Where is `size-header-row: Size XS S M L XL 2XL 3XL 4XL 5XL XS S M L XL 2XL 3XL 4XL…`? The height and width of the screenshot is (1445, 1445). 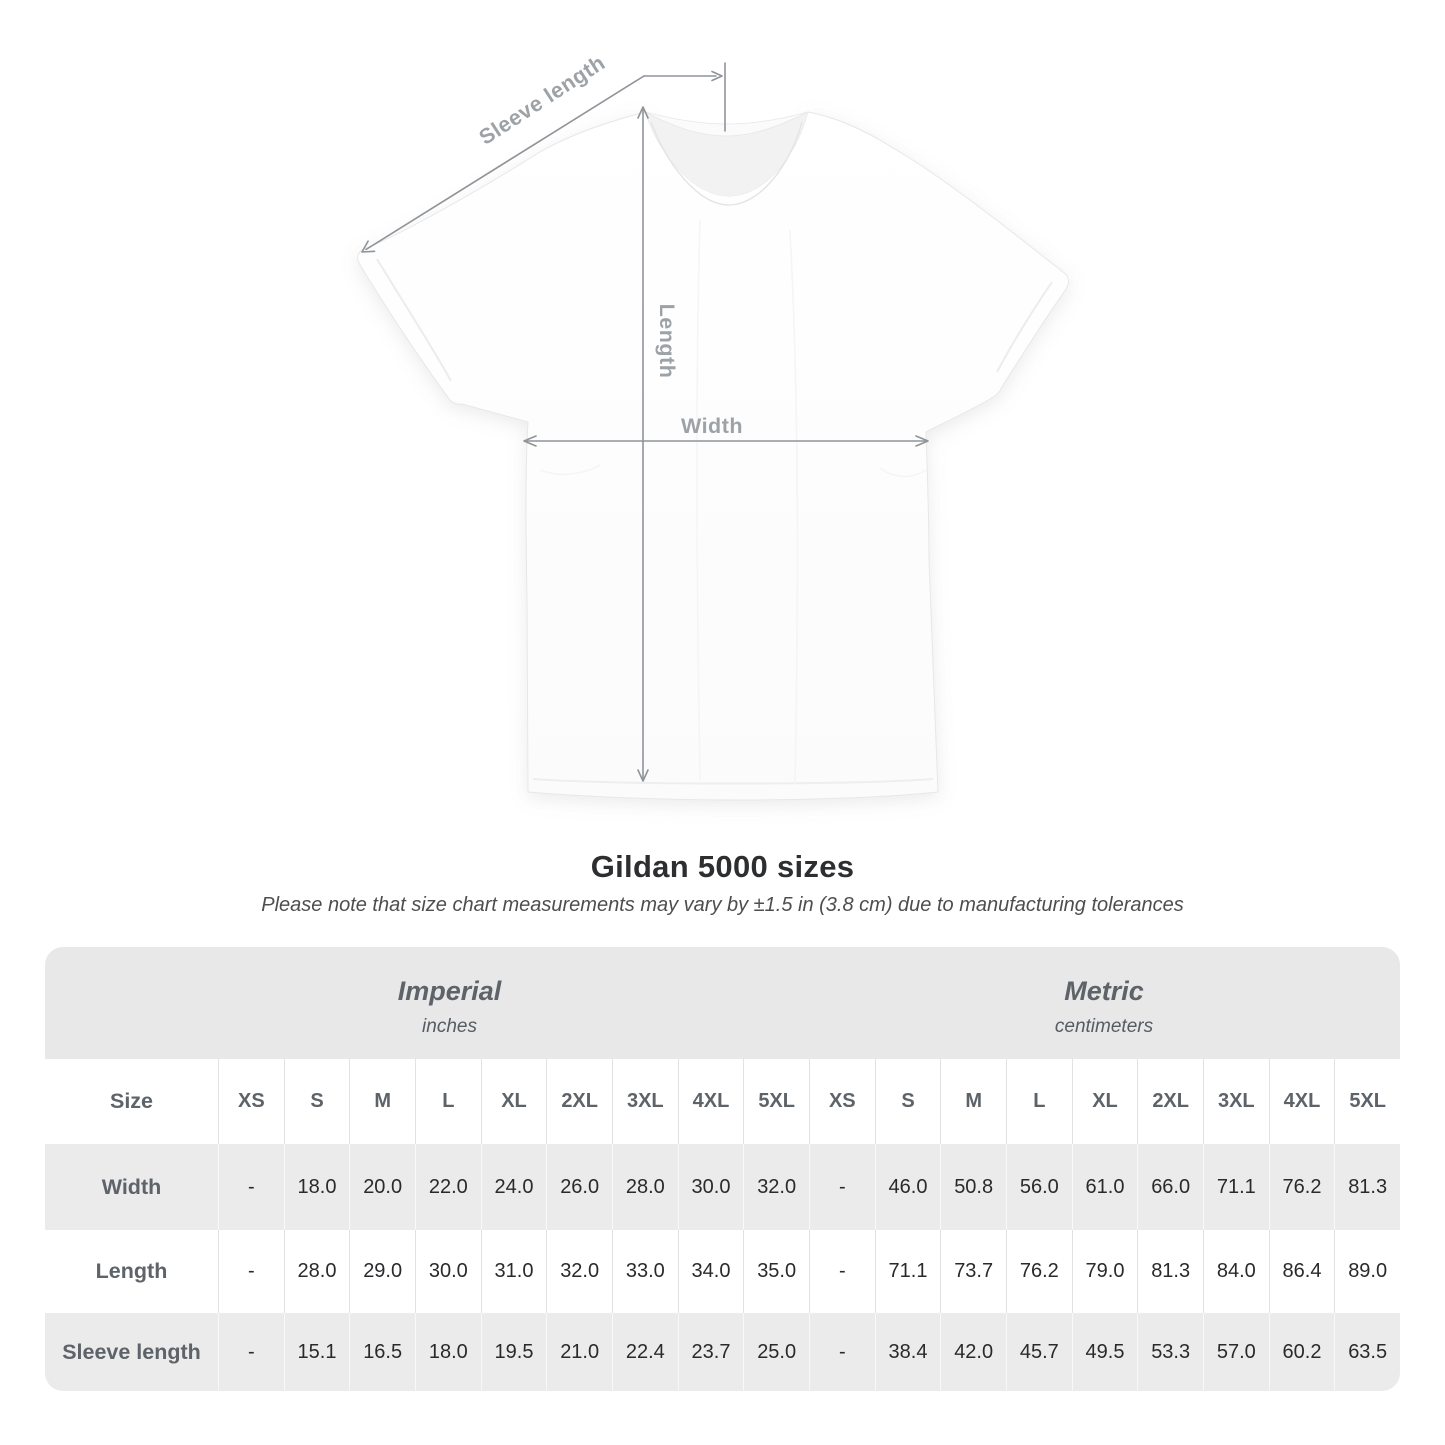 size-header-row: Size XS S M L XL 2XL 3XL 4XL 5XL XS S M L XL 2XL 3XL 4XL… is located at coordinates (722, 1101).